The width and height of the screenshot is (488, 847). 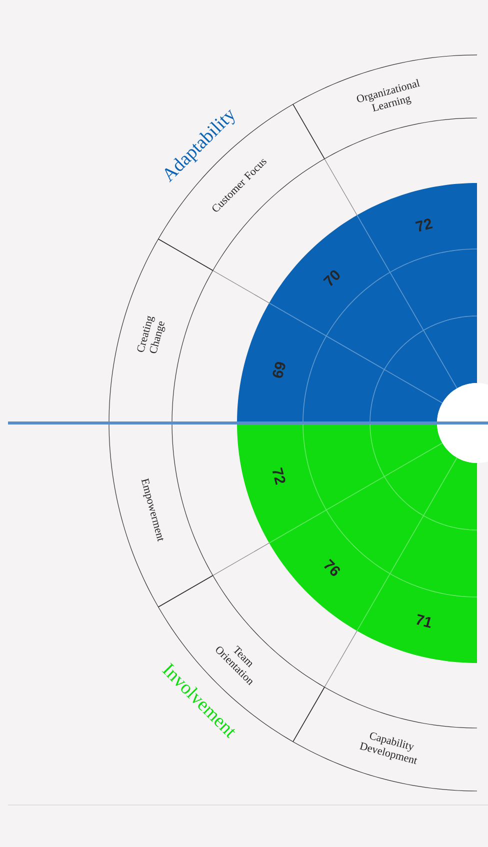 What do you see at coordinates (331, 278) in the screenshot?
I see `data-label: 70` at bounding box center [331, 278].